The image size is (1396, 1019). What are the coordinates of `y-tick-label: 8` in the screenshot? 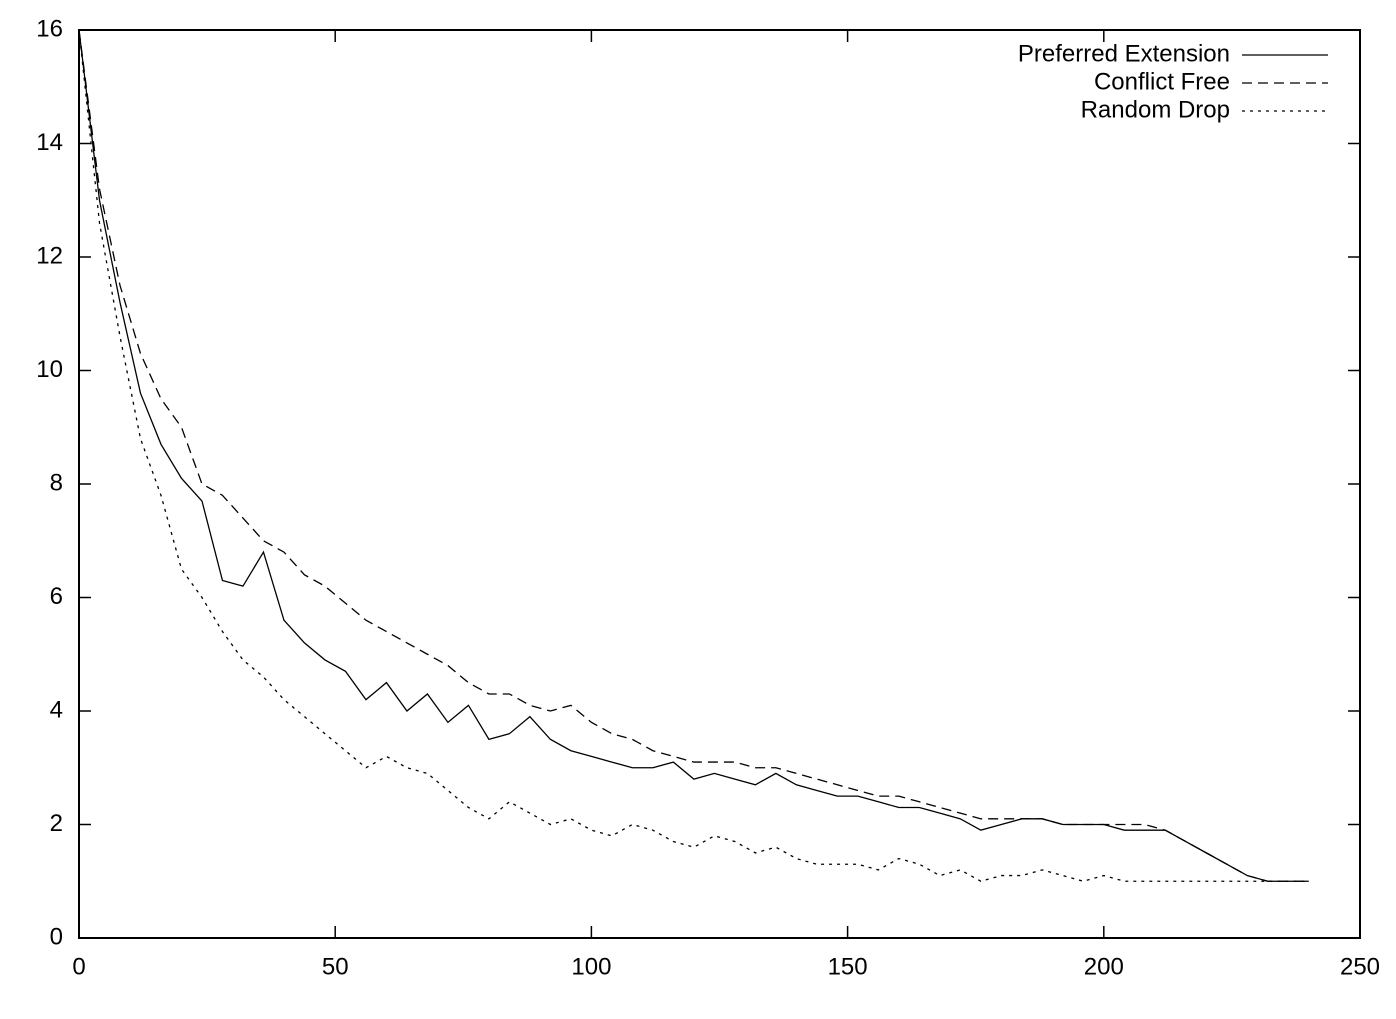 It's located at (56, 482).